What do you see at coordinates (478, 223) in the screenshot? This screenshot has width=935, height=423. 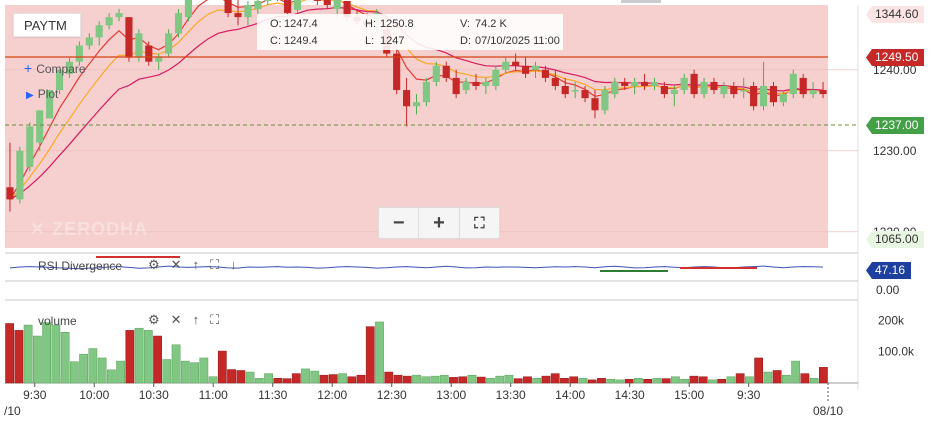 I see `fullscreen-button: ⛶` at bounding box center [478, 223].